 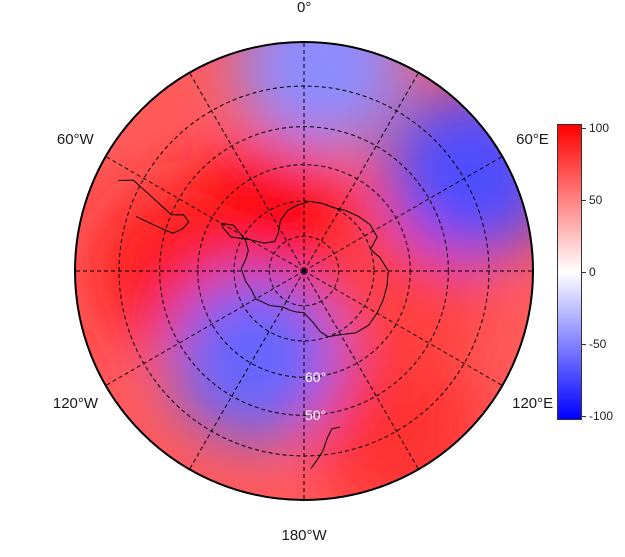 I want to click on latitude-circle, so click(x=304, y=271).